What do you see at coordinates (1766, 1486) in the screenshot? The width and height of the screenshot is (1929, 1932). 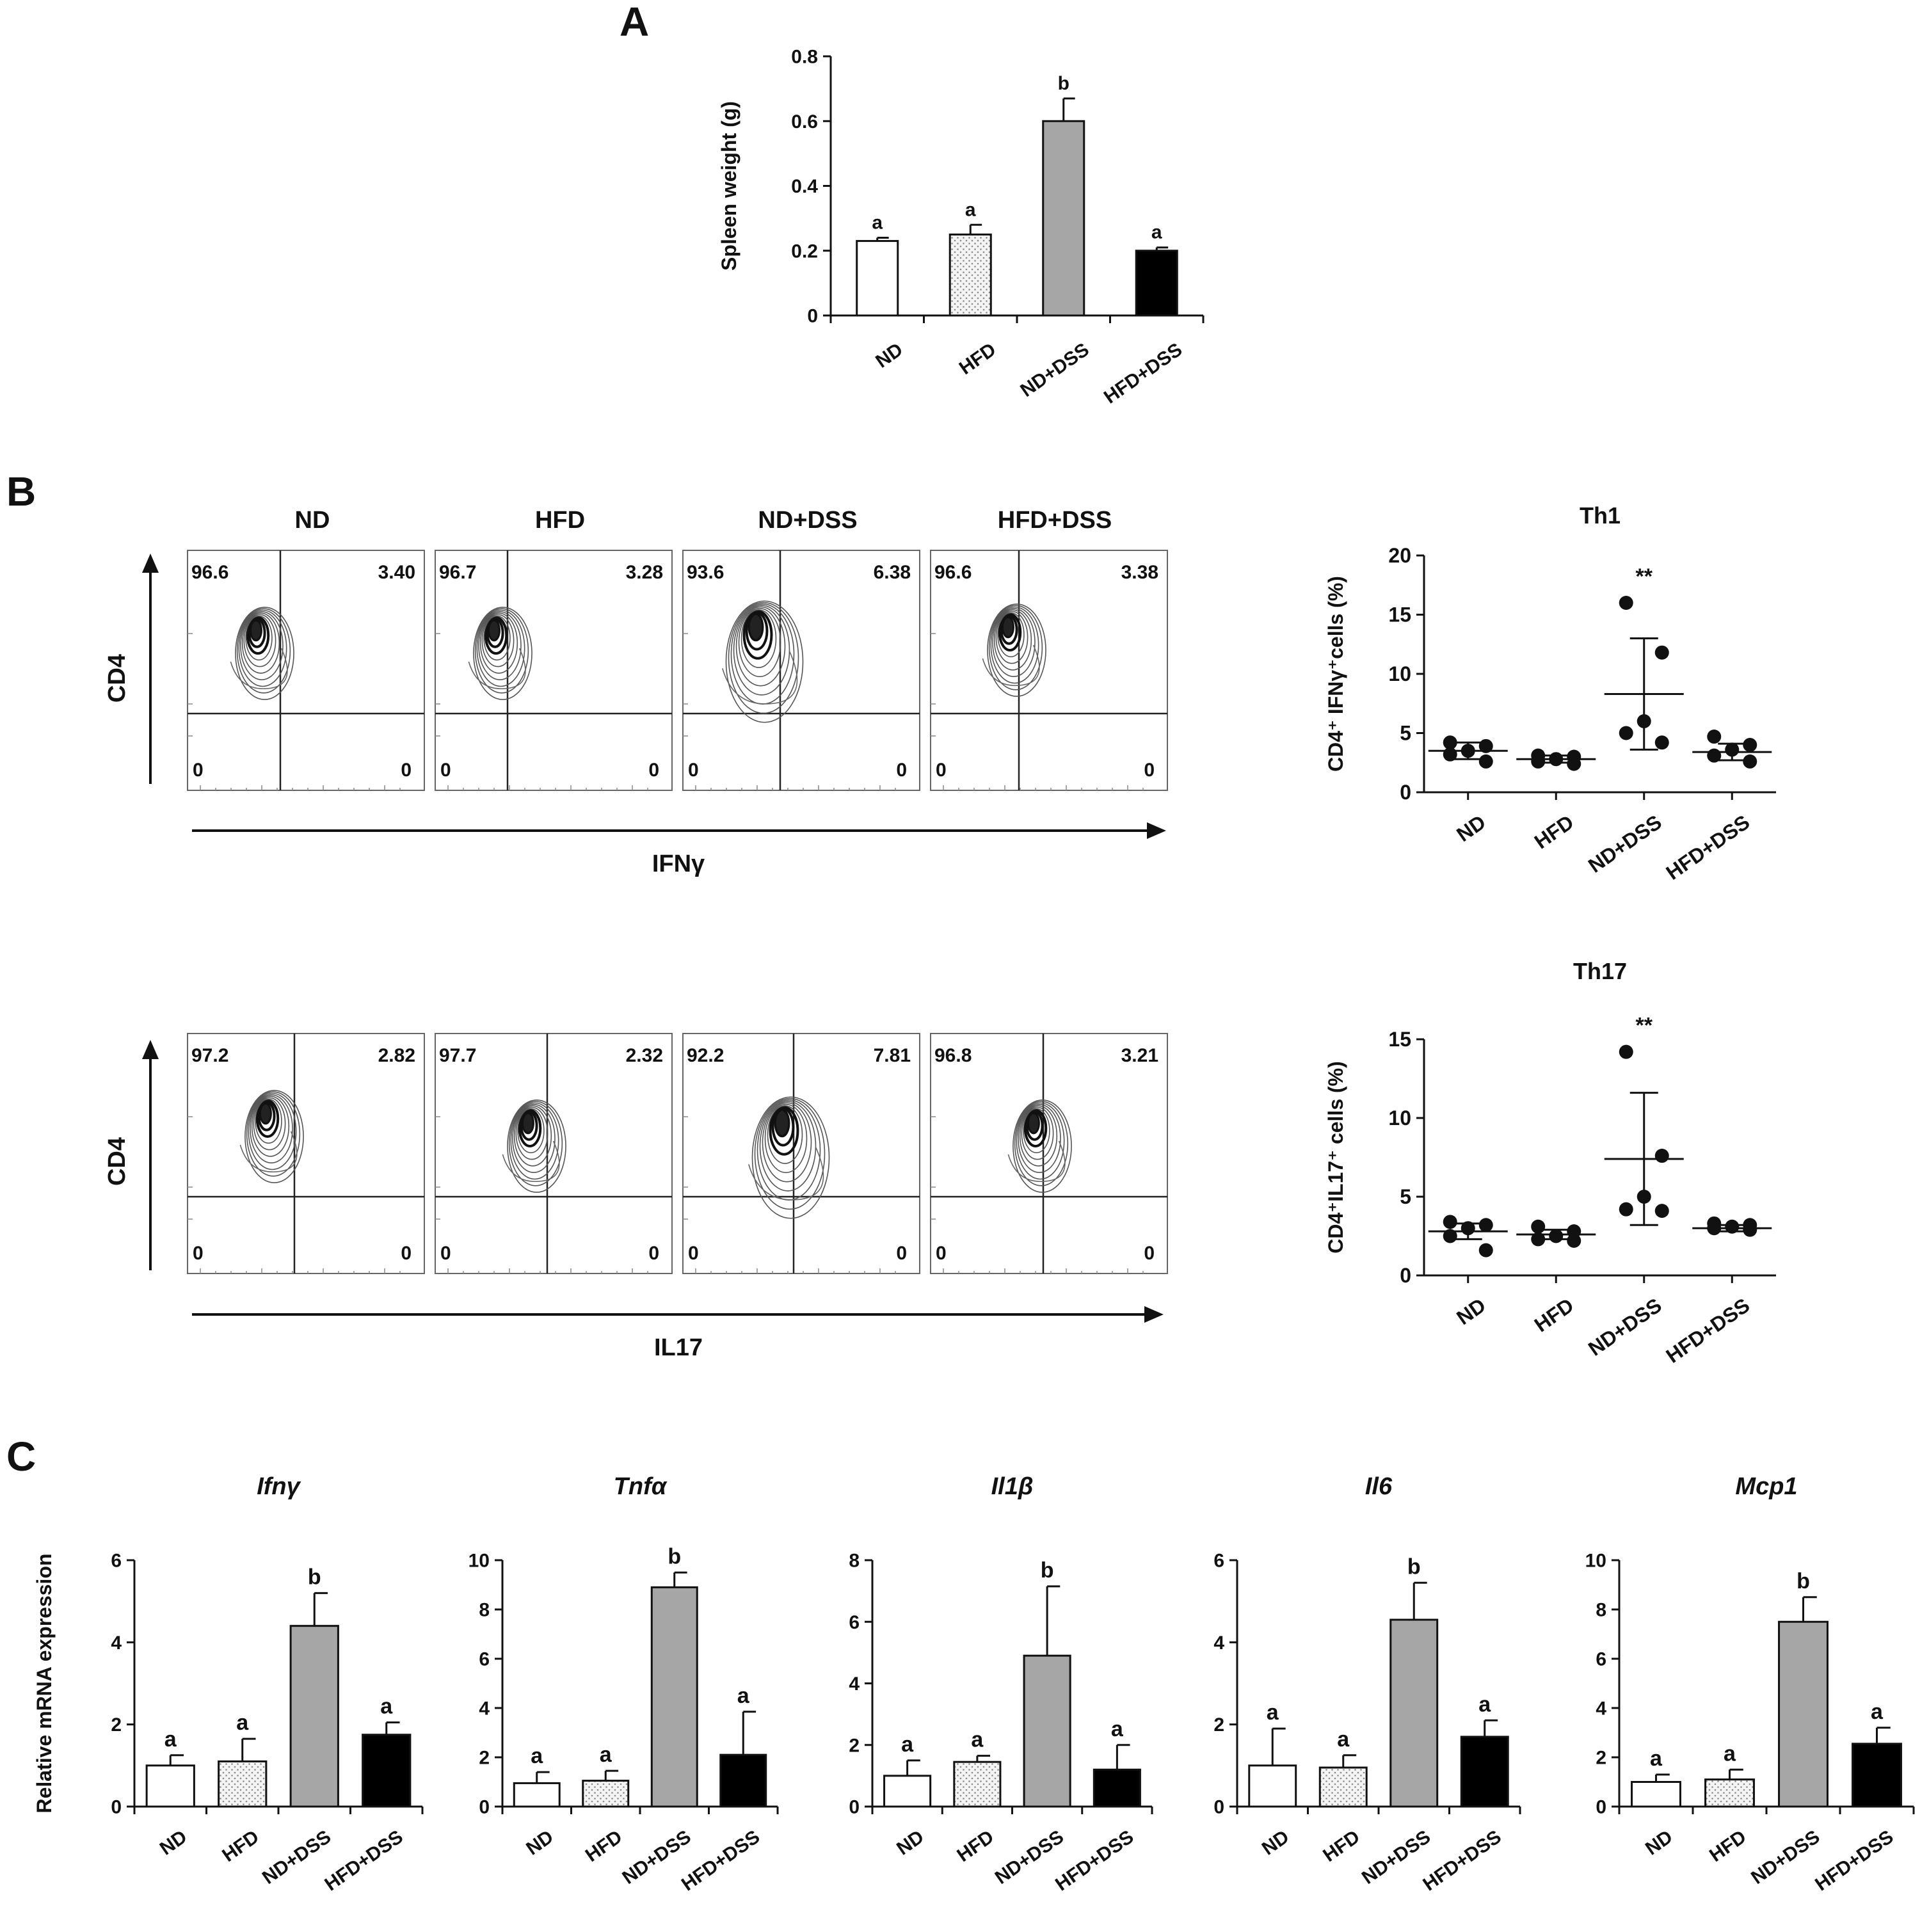 I see `mcp1-title: Mcp1` at bounding box center [1766, 1486].